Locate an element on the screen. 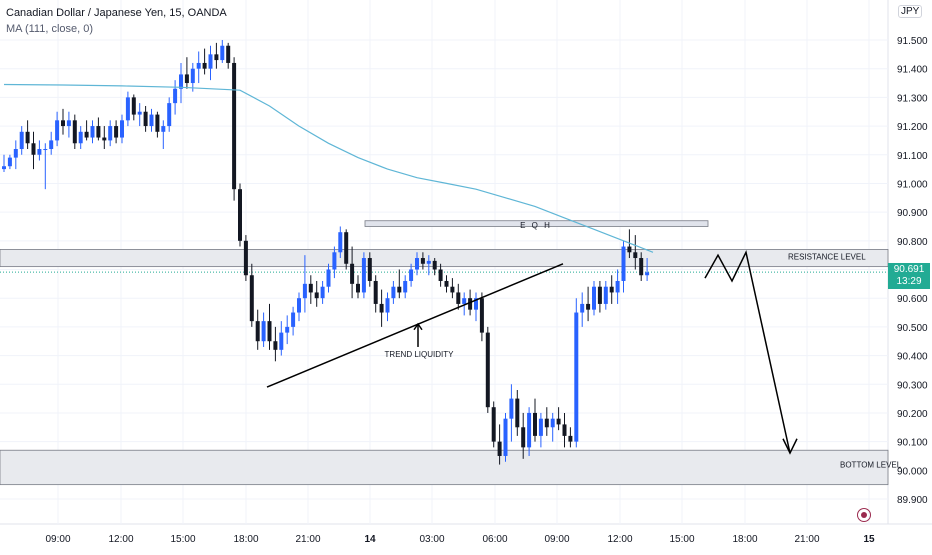  resistance-zone is located at coordinates (444, 258).